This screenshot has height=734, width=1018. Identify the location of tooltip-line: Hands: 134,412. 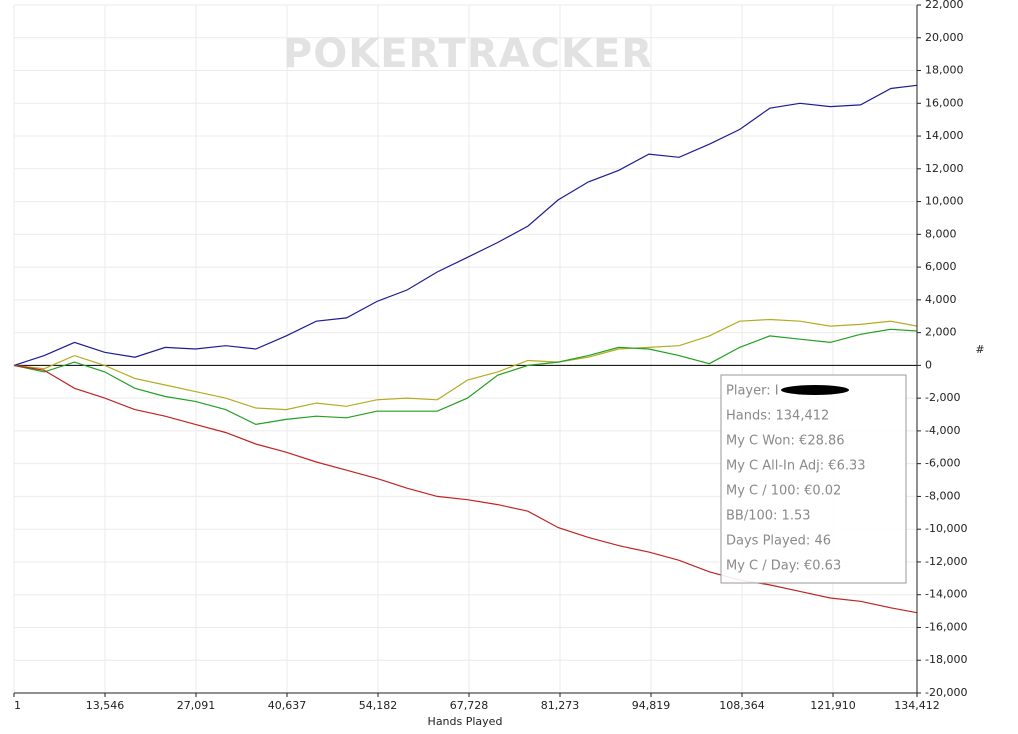
(777, 416).